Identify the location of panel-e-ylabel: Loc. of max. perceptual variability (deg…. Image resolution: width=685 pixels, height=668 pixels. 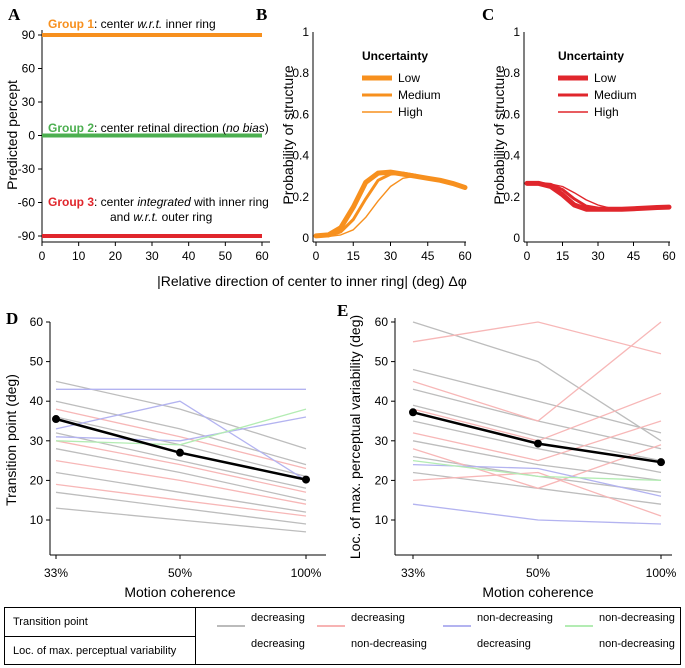
(355, 437).